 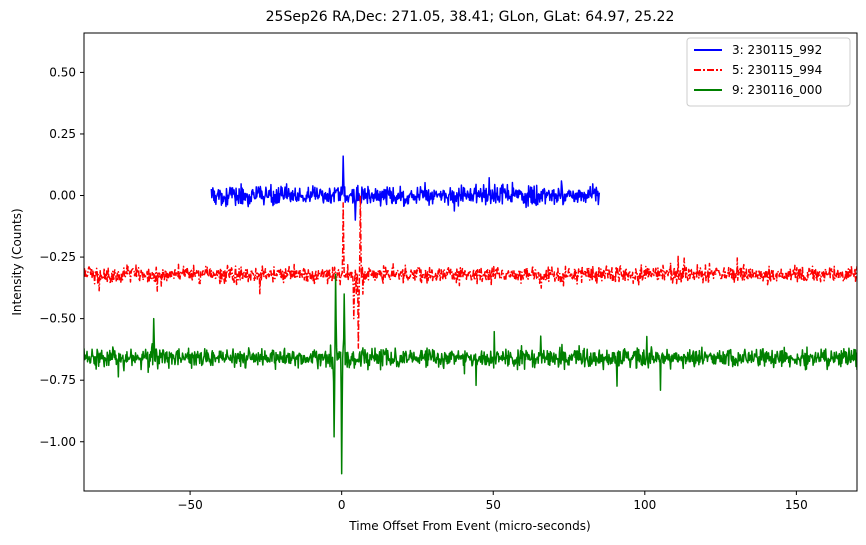 What do you see at coordinates (62, 72) in the screenshot?
I see `y-tick-label: 0.50` at bounding box center [62, 72].